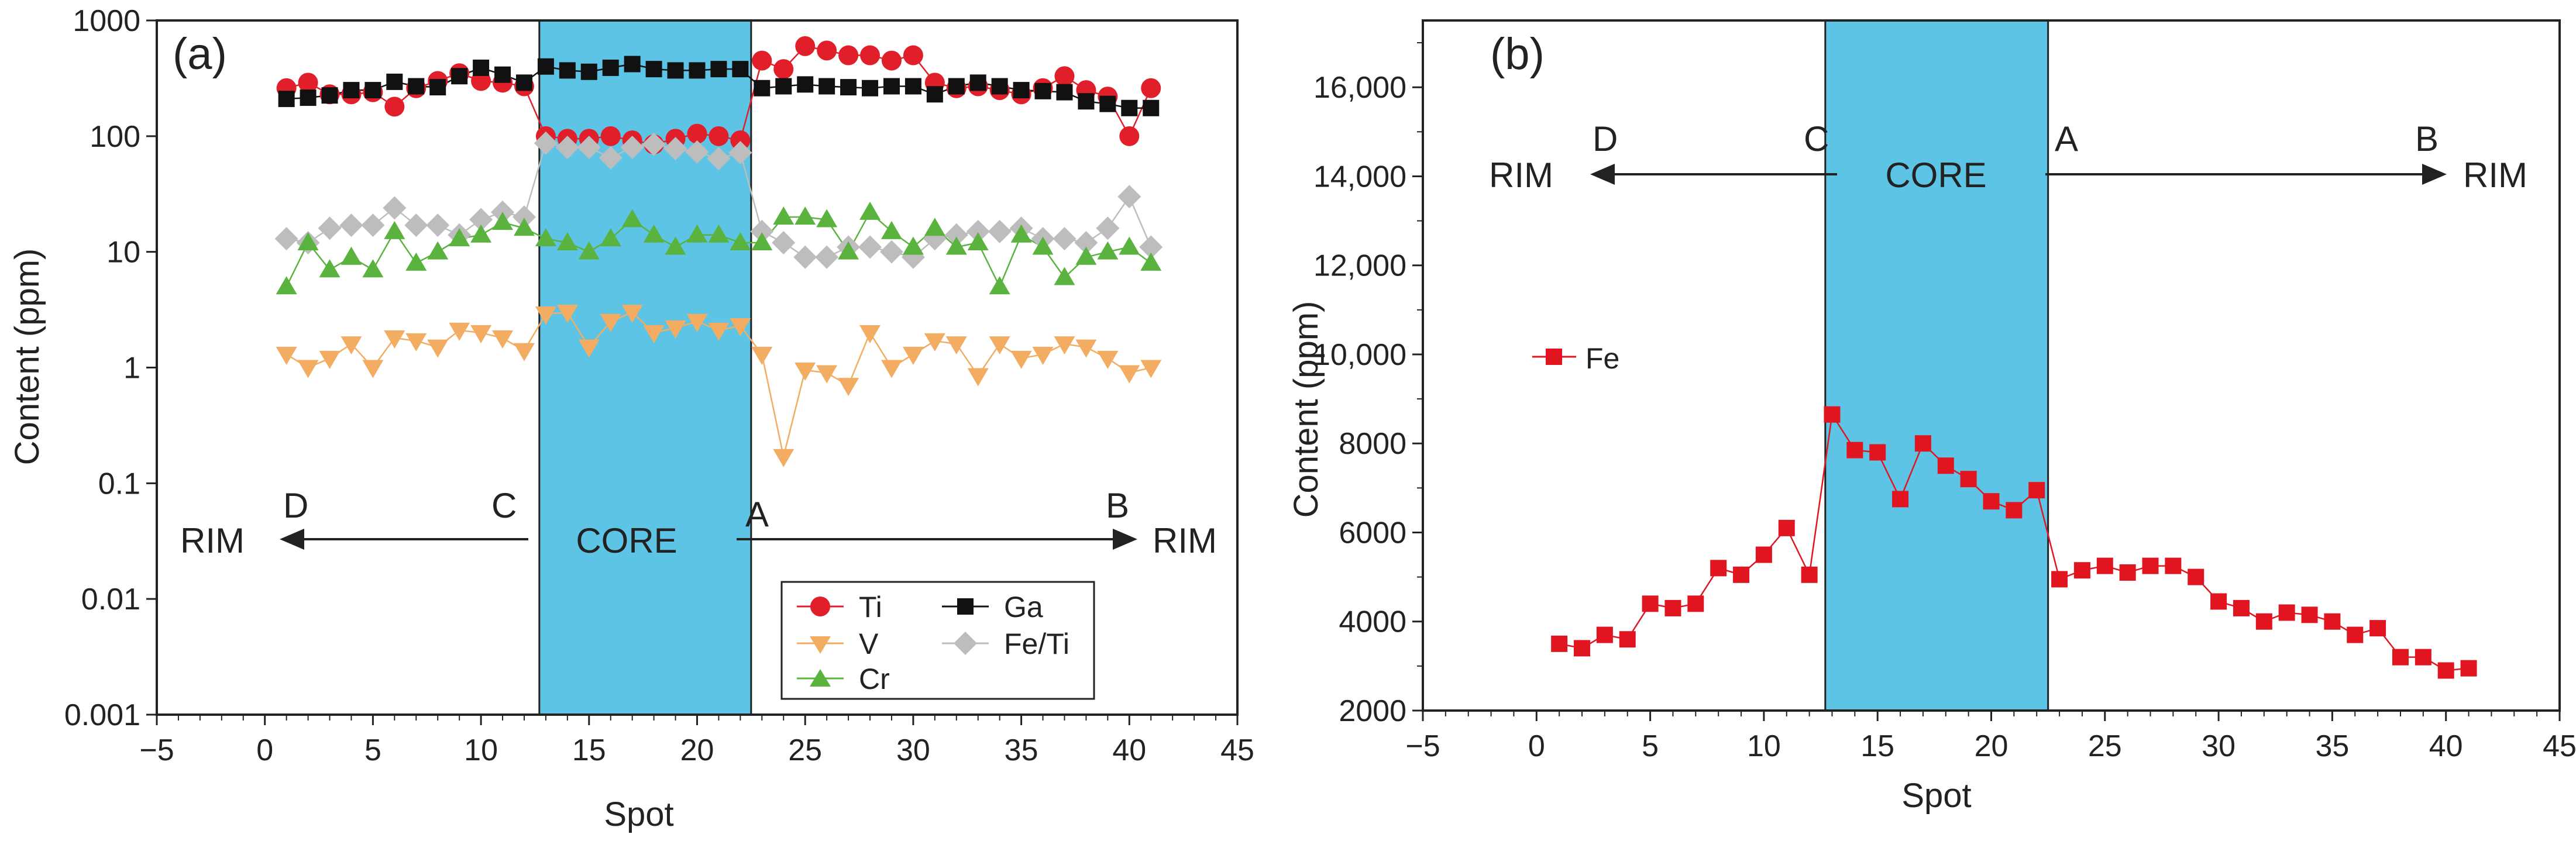  I want to click on point-d-label-a: D, so click(296, 506).